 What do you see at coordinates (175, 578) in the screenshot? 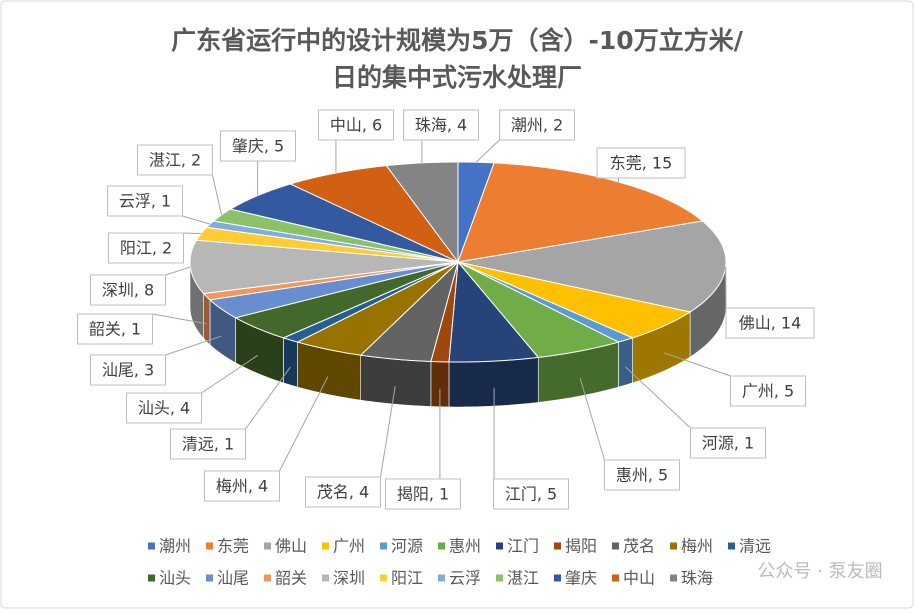
I see `legend-label: 汕头` at bounding box center [175, 578].